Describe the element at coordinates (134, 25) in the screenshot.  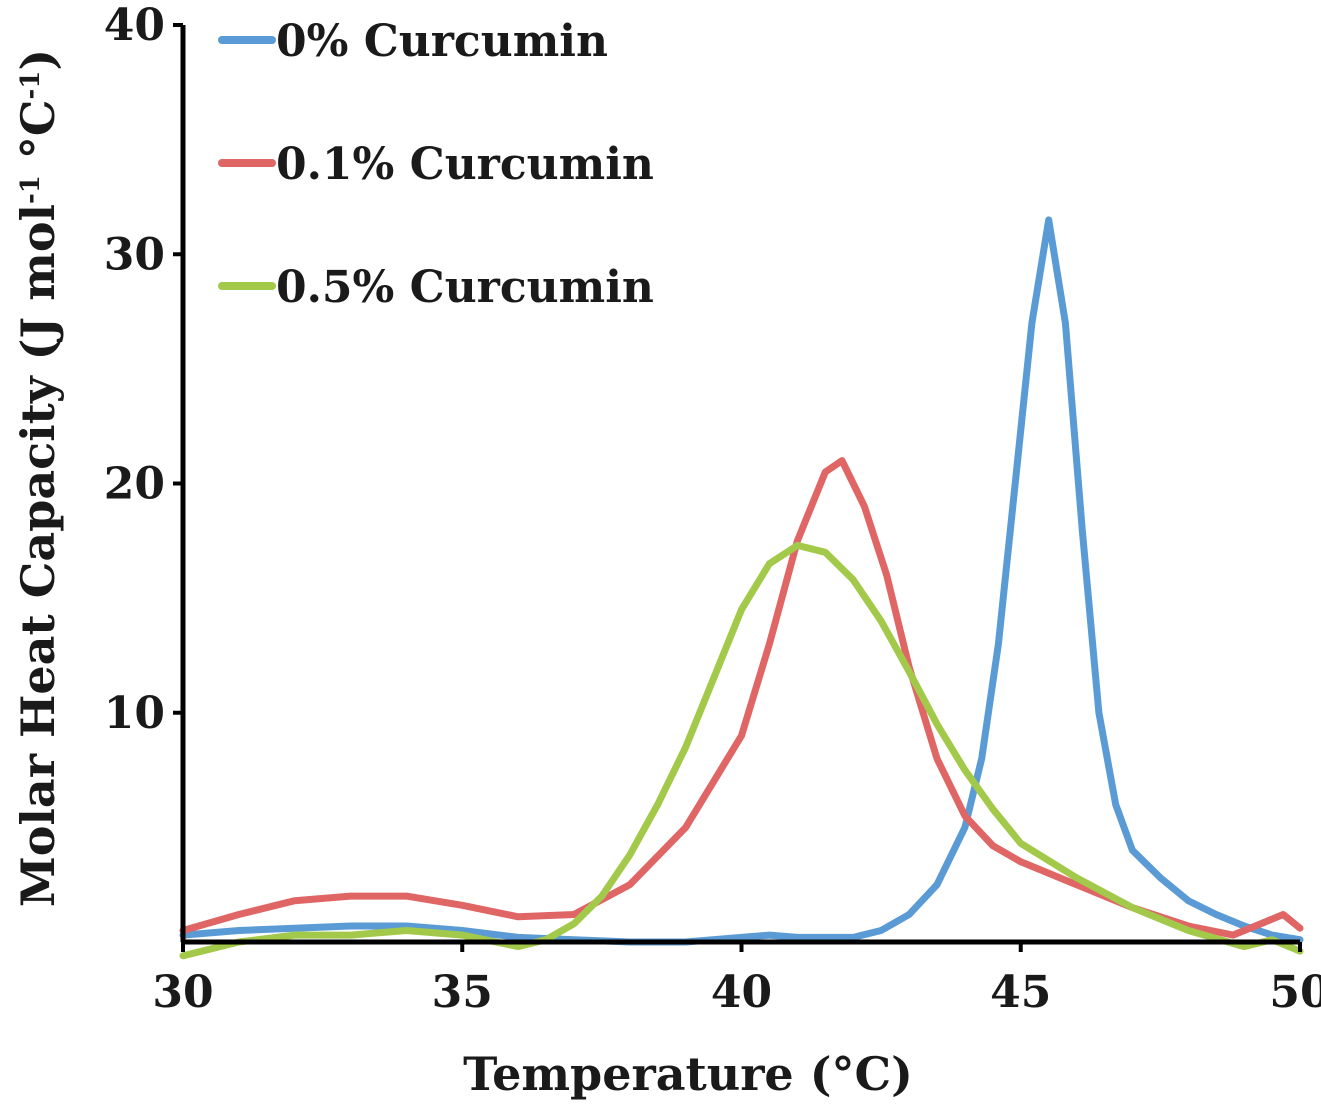
I see `y-tick-label: 40` at that location.